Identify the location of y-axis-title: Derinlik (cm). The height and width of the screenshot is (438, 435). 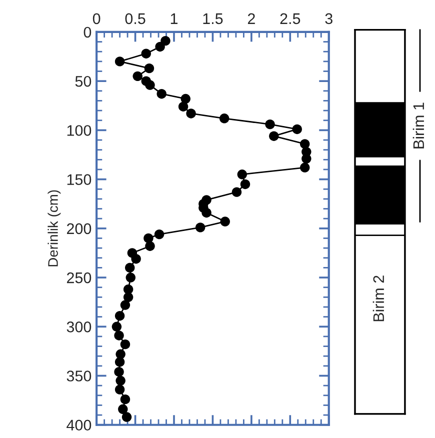
(54, 228).